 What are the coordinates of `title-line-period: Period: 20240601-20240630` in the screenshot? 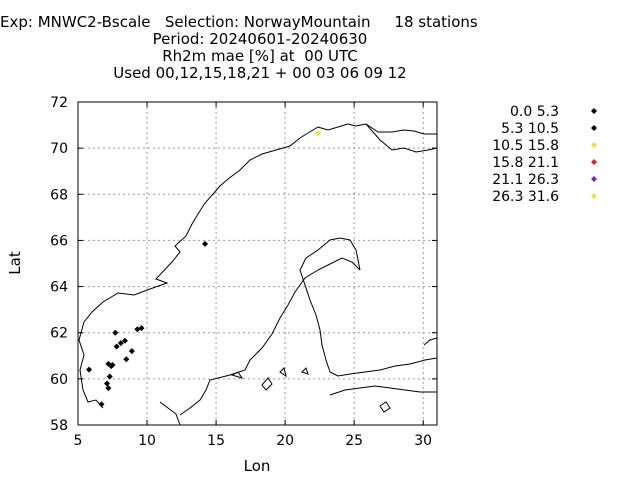 It's located at (260, 39).